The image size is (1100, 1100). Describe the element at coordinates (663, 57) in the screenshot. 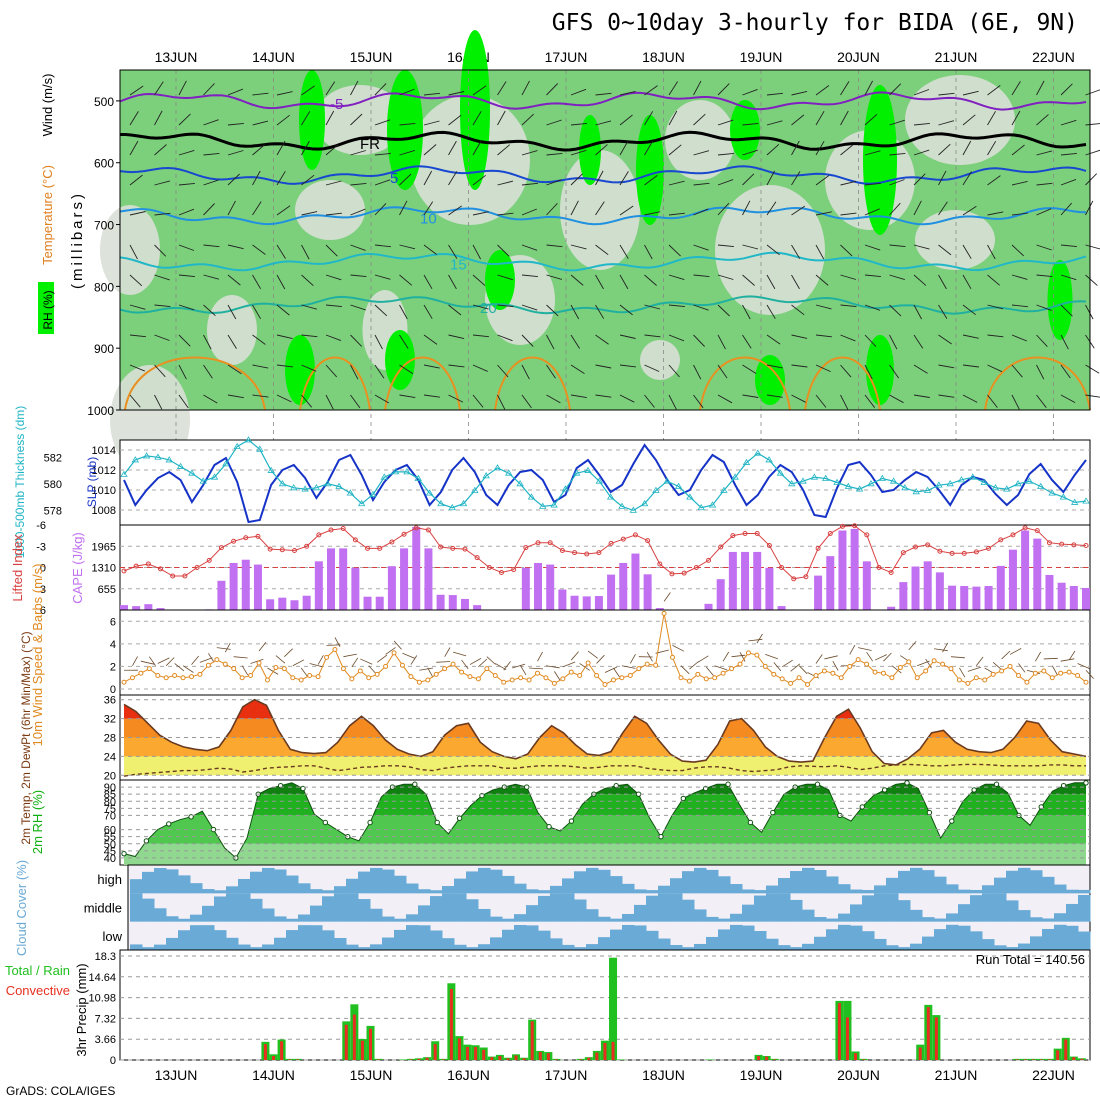

I see `x-tick-label: 18JUN` at that location.